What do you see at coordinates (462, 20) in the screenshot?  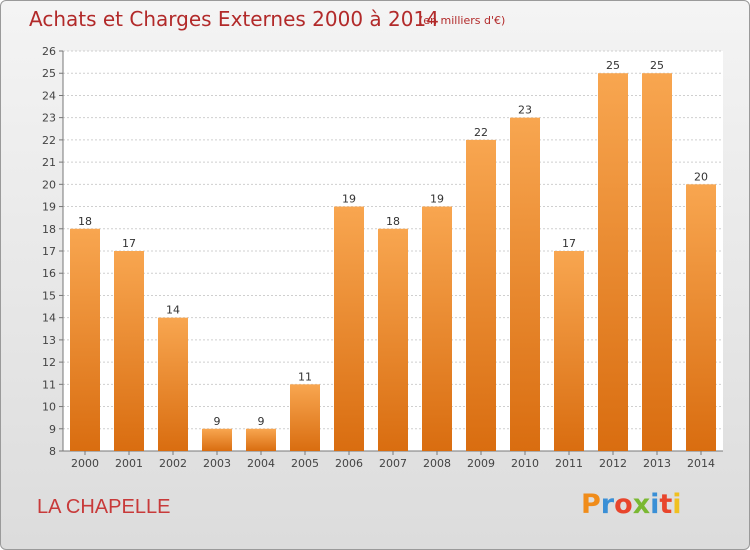 I see `chart-subtitle: (en milliers d'€)` at bounding box center [462, 20].